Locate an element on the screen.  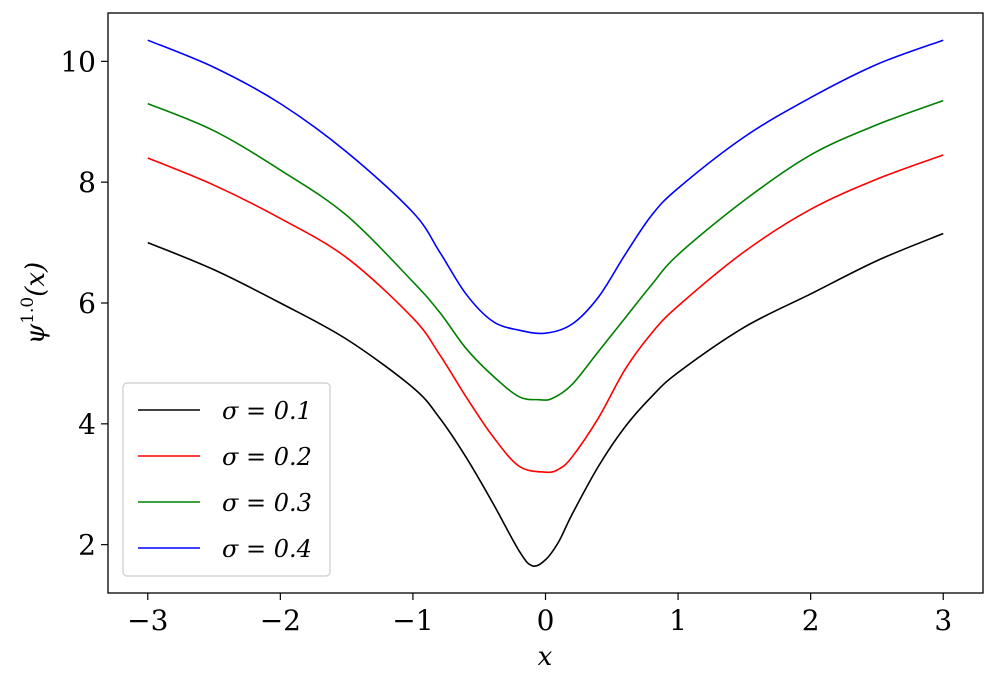
y-axis-label-base: ψ is located at coordinates (36, 333).